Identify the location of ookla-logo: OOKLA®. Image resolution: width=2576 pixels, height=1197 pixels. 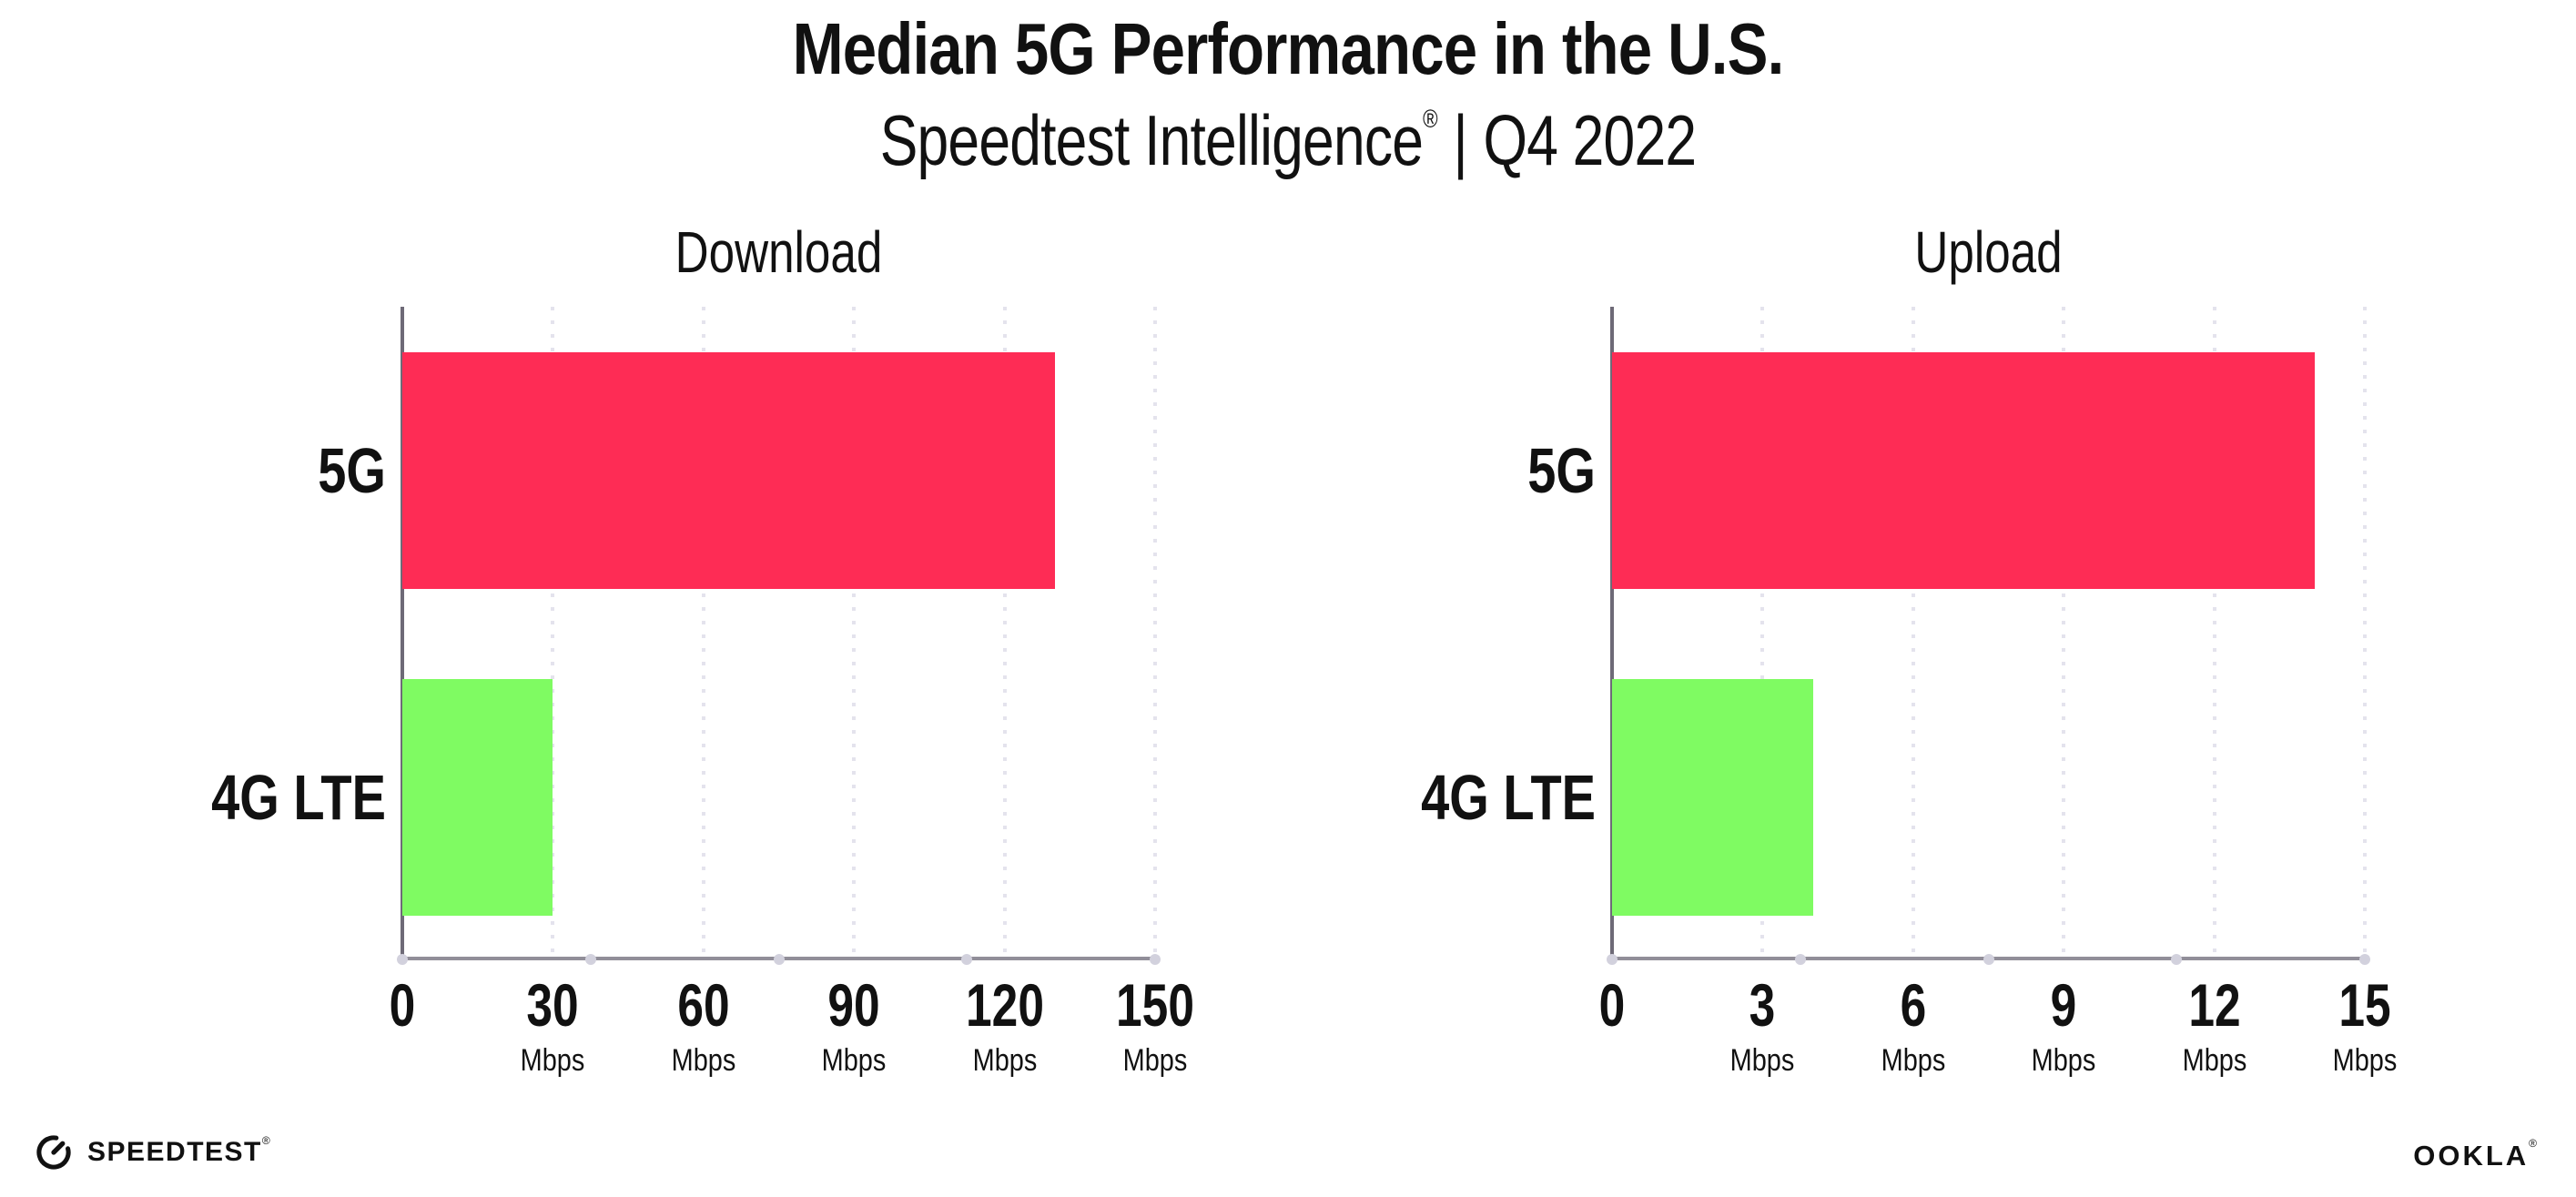
(2476, 1155).